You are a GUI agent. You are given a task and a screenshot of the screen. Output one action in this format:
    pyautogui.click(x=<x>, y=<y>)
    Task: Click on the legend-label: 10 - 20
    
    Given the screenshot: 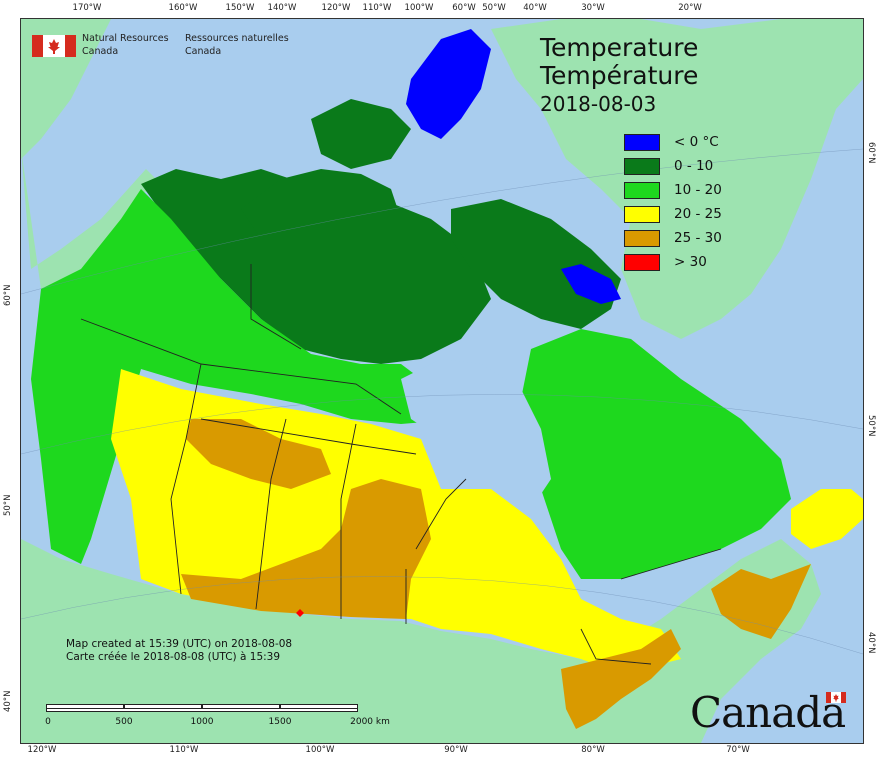 What is the action you would take?
    pyautogui.click(x=698, y=190)
    